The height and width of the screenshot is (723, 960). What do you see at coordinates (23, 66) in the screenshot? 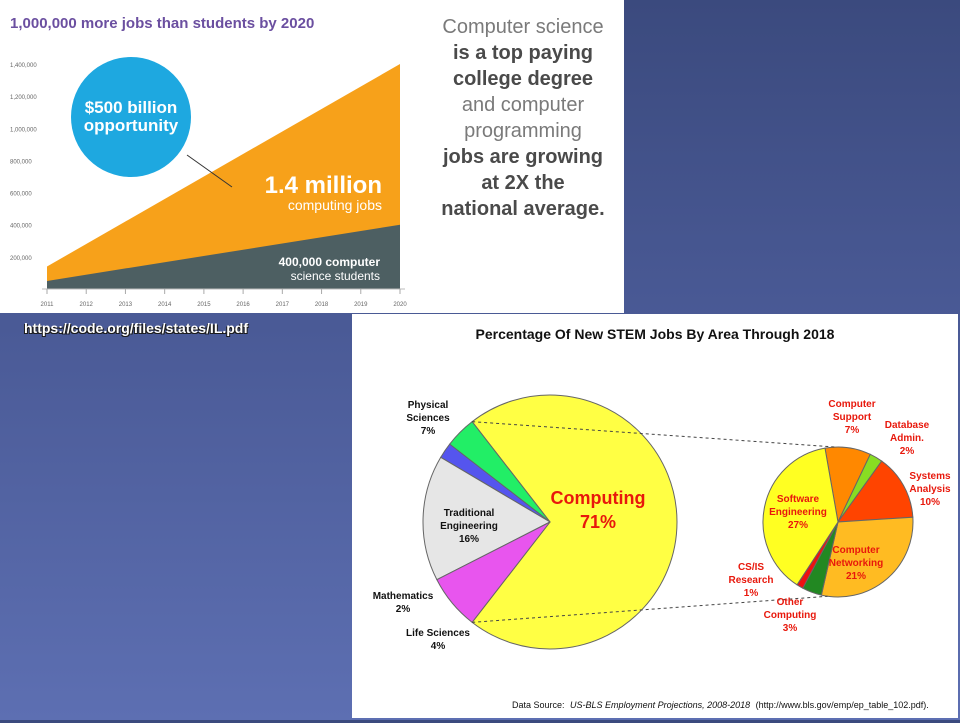
I see `y-tick-label: 1,400,000` at bounding box center [23, 66].